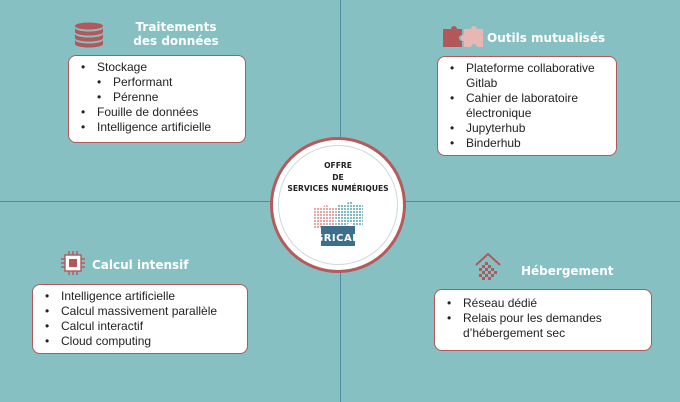 This screenshot has height=402, width=680. I want to click on hebergement-heading: Hébergement, so click(576, 271).